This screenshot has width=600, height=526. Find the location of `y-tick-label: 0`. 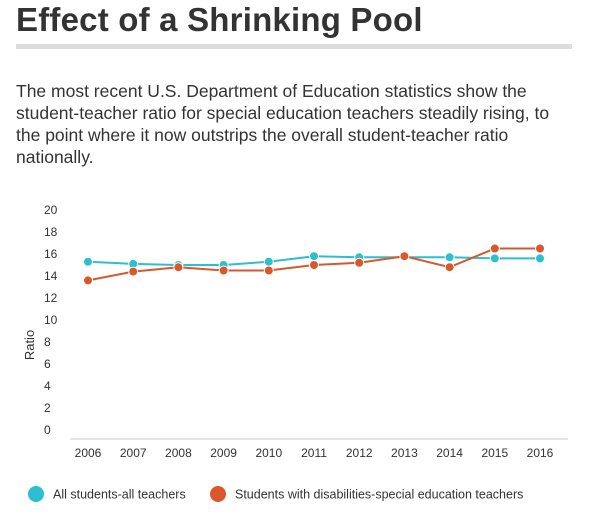

y-tick-label: 0 is located at coordinates (47, 430).